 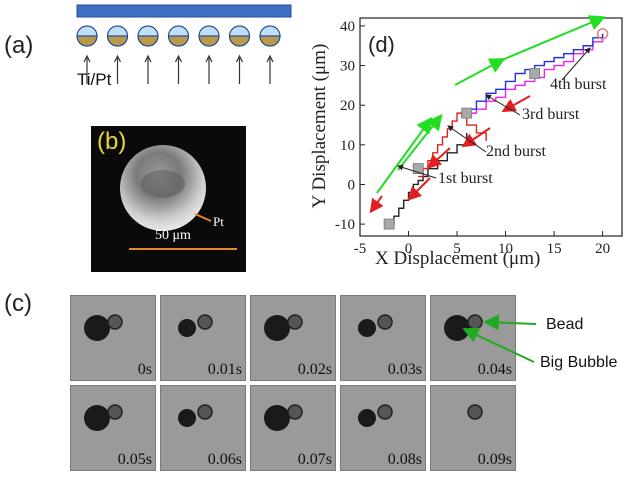 What do you see at coordinates (383, 338) in the screenshot?
I see `video-frame: 0.03s` at bounding box center [383, 338].